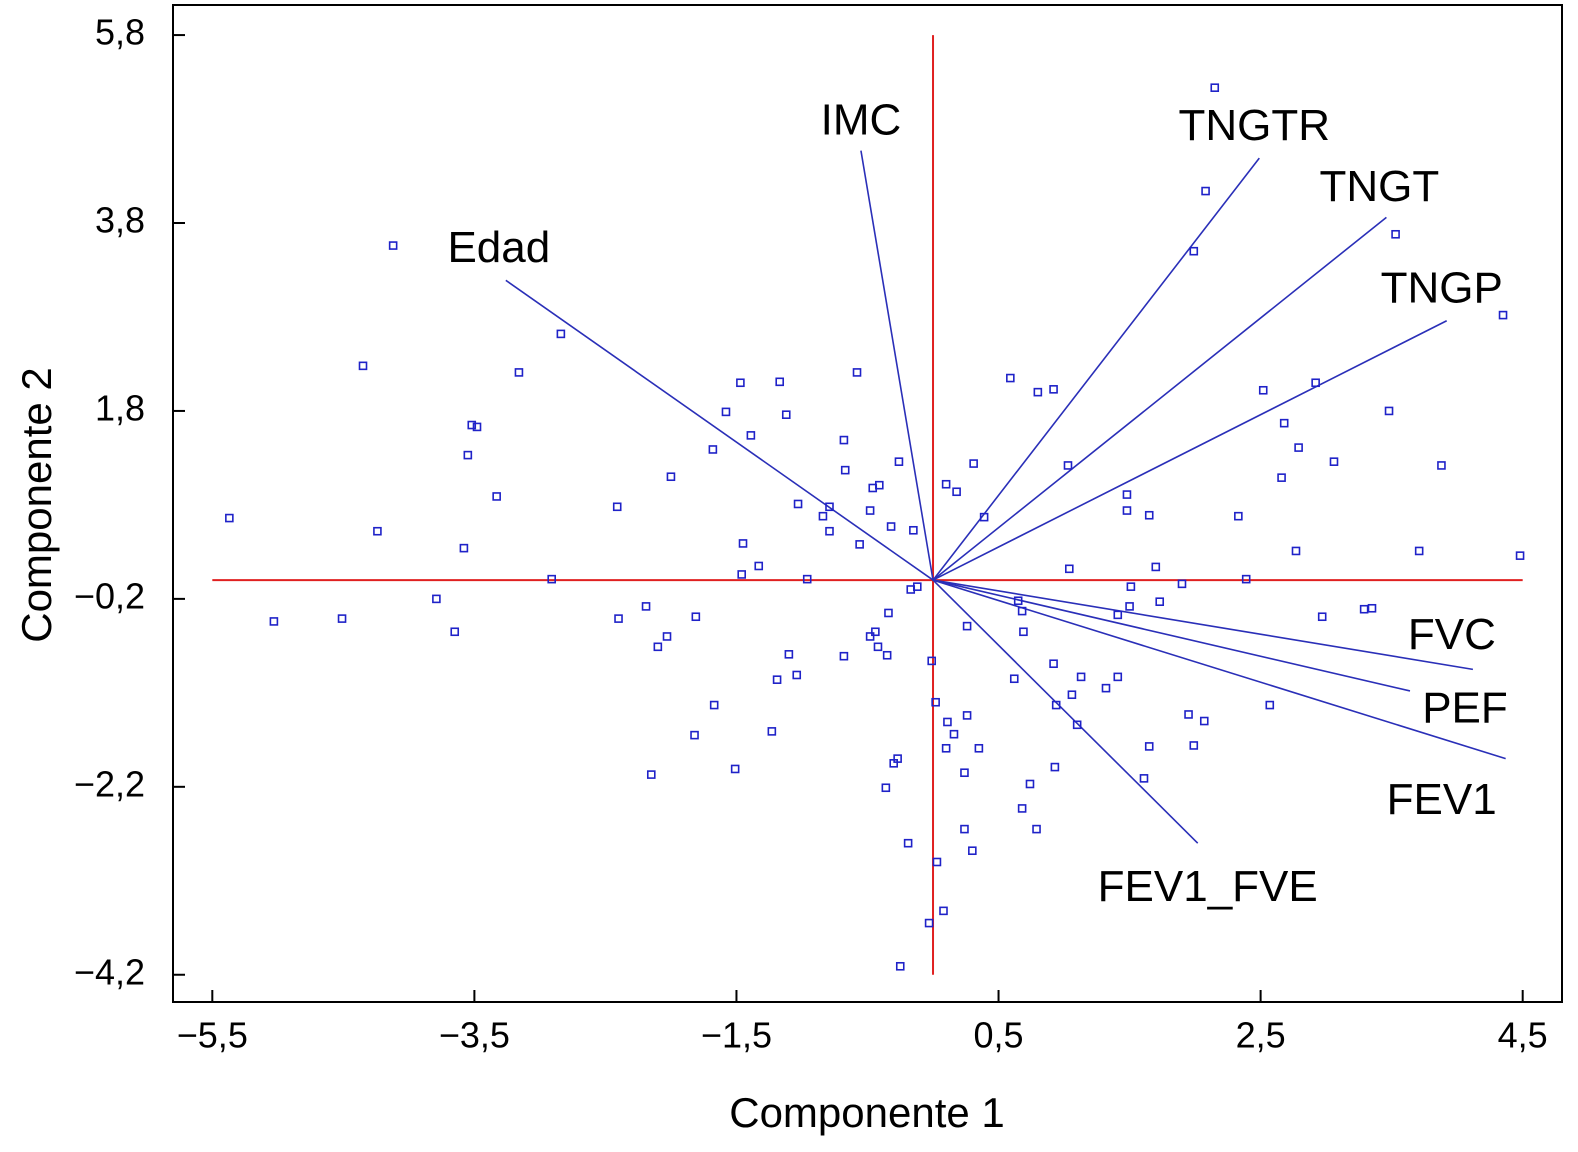 Image resolution: width=1578 pixels, height=1152 pixels. Describe the element at coordinates (1261, 1035) in the screenshot. I see `x-tick-label: 2,5` at that location.